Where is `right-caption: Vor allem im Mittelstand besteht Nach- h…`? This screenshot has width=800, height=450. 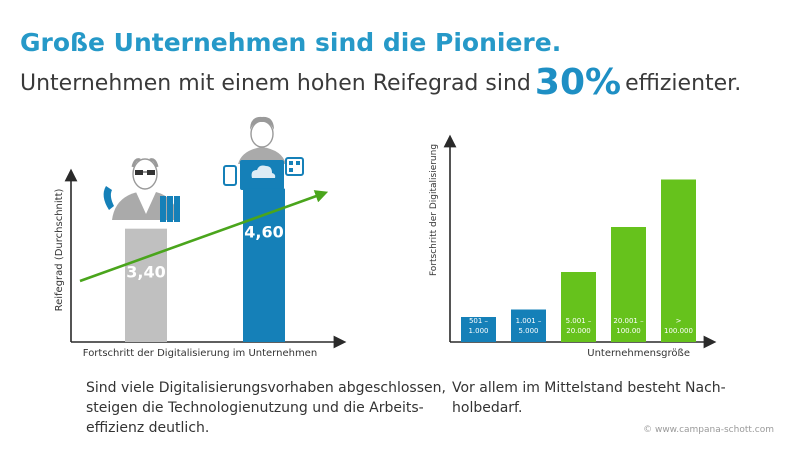
right-caption: Vor allem im Mittelstand besteht Nach- h… is located at coordinates (589, 398).